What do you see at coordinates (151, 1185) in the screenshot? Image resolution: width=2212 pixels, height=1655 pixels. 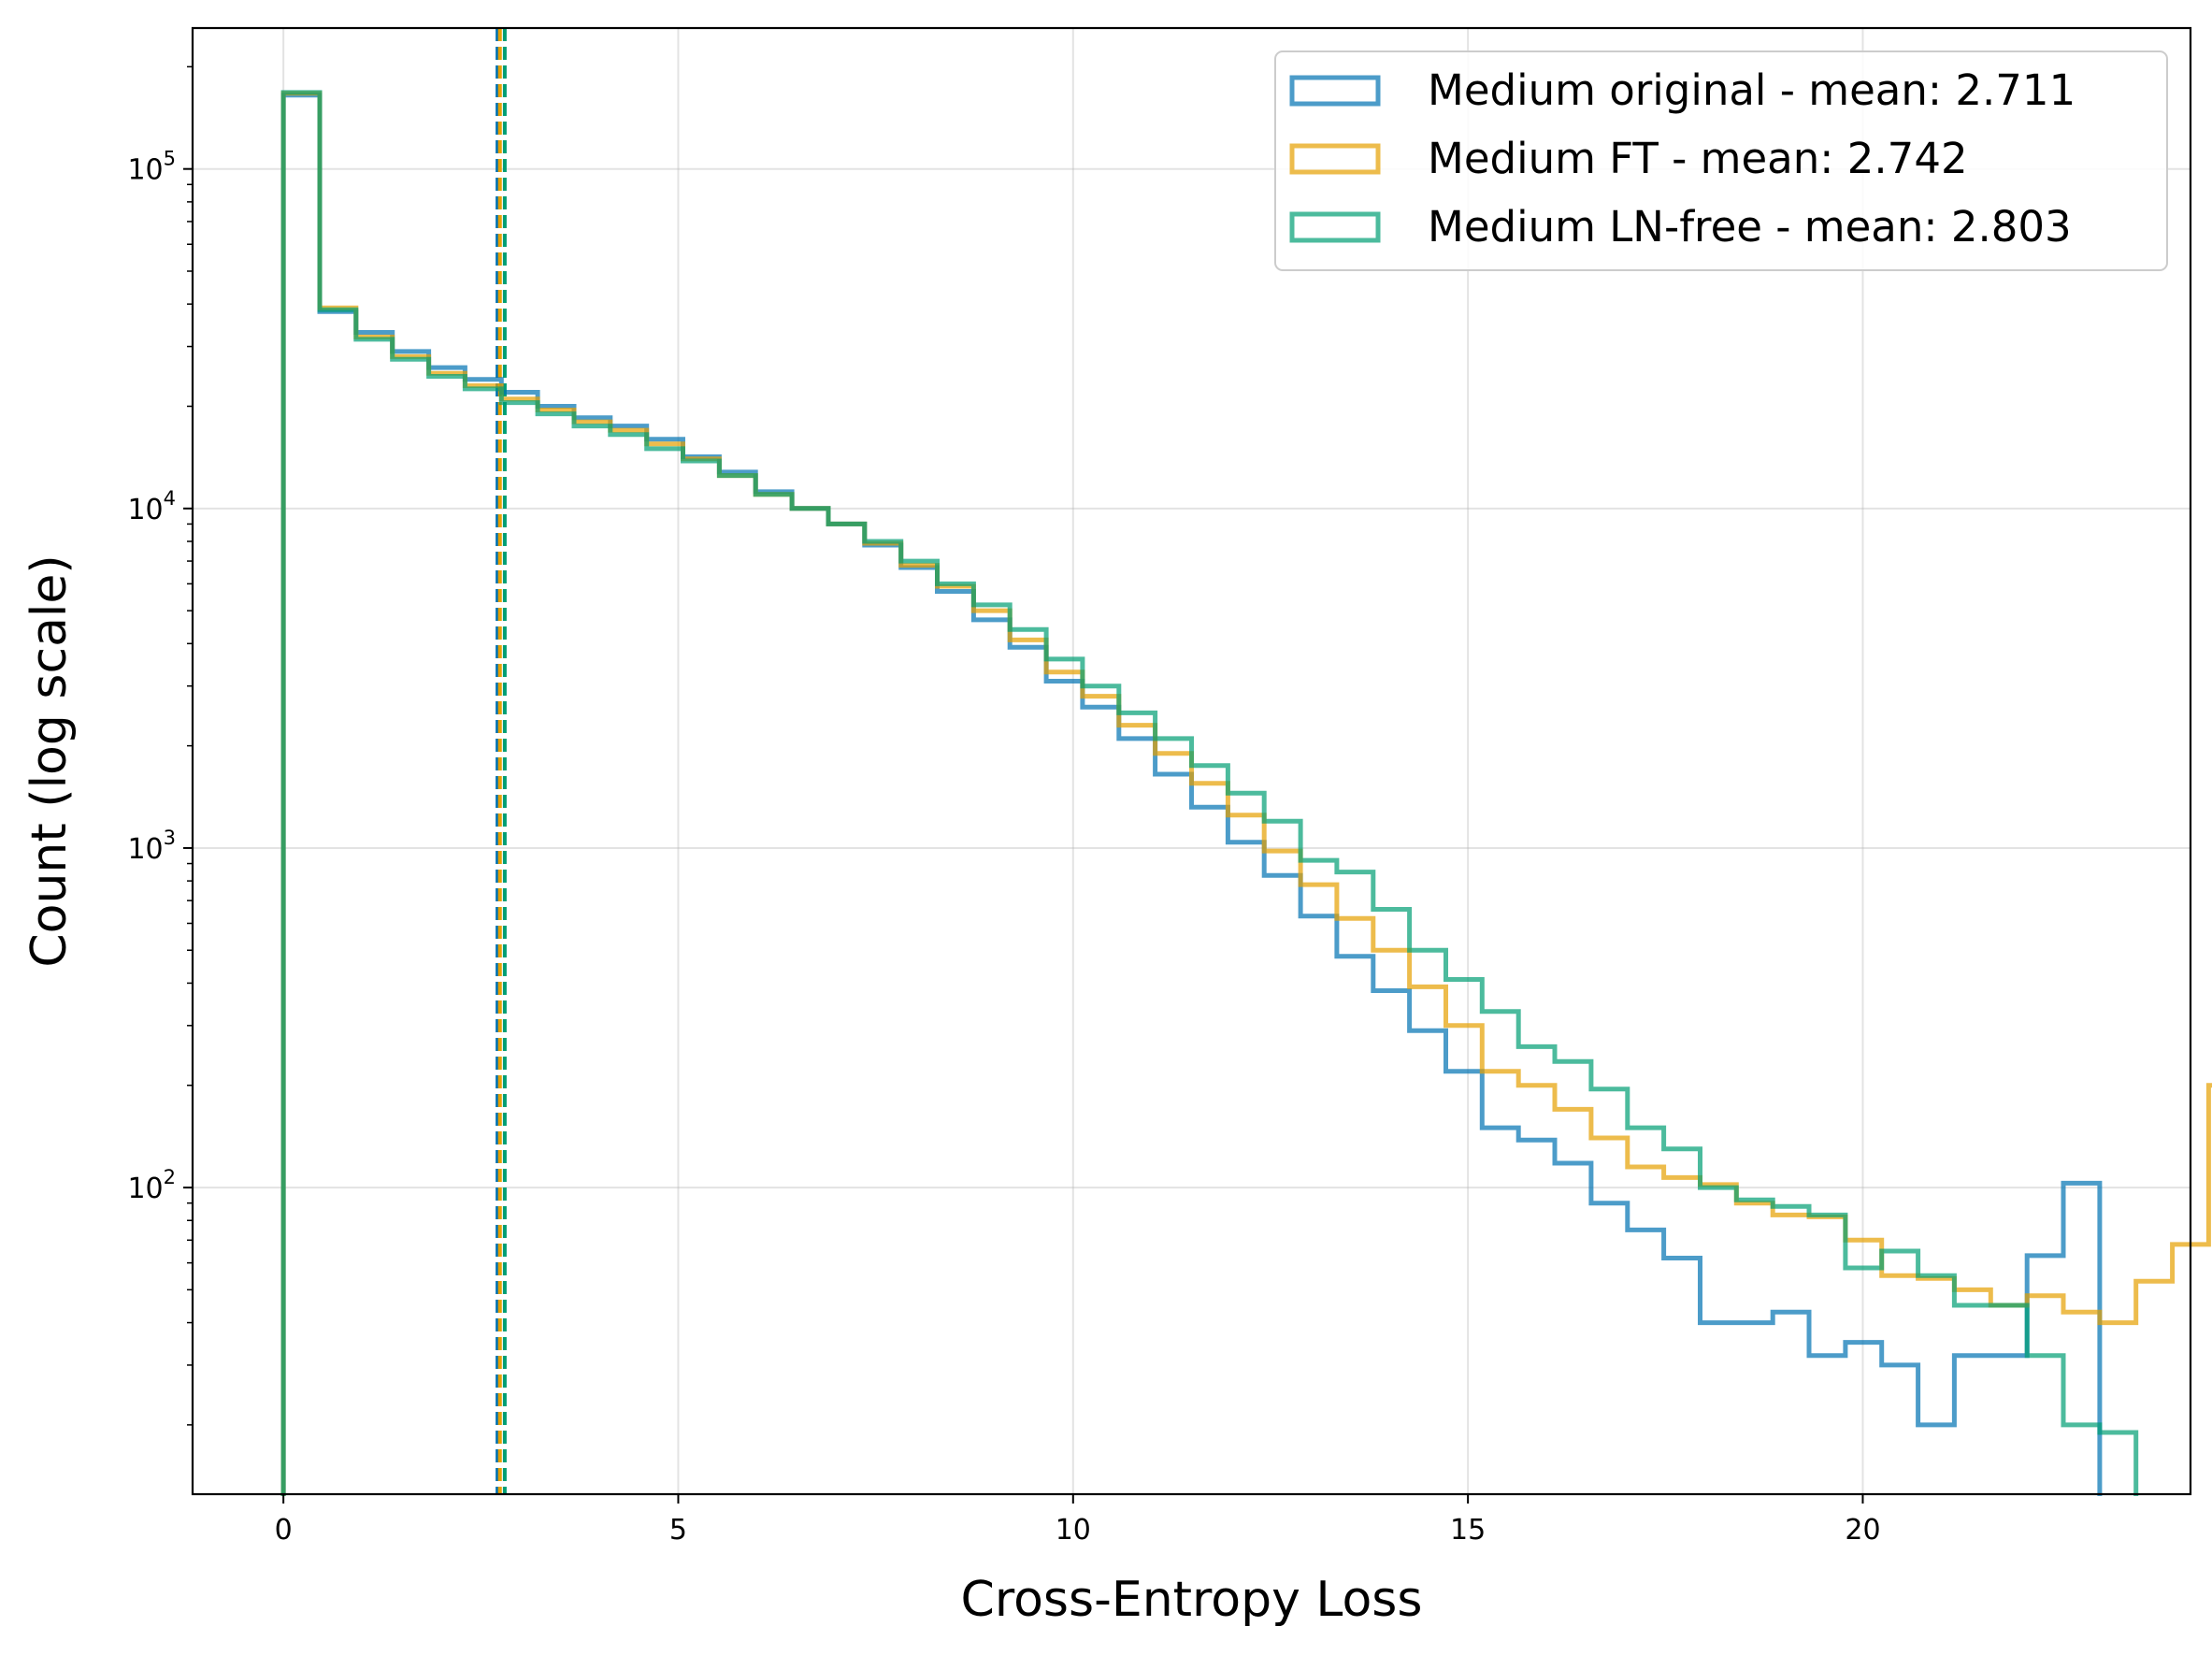 I see `y-tick-label: 10²` at bounding box center [151, 1185].